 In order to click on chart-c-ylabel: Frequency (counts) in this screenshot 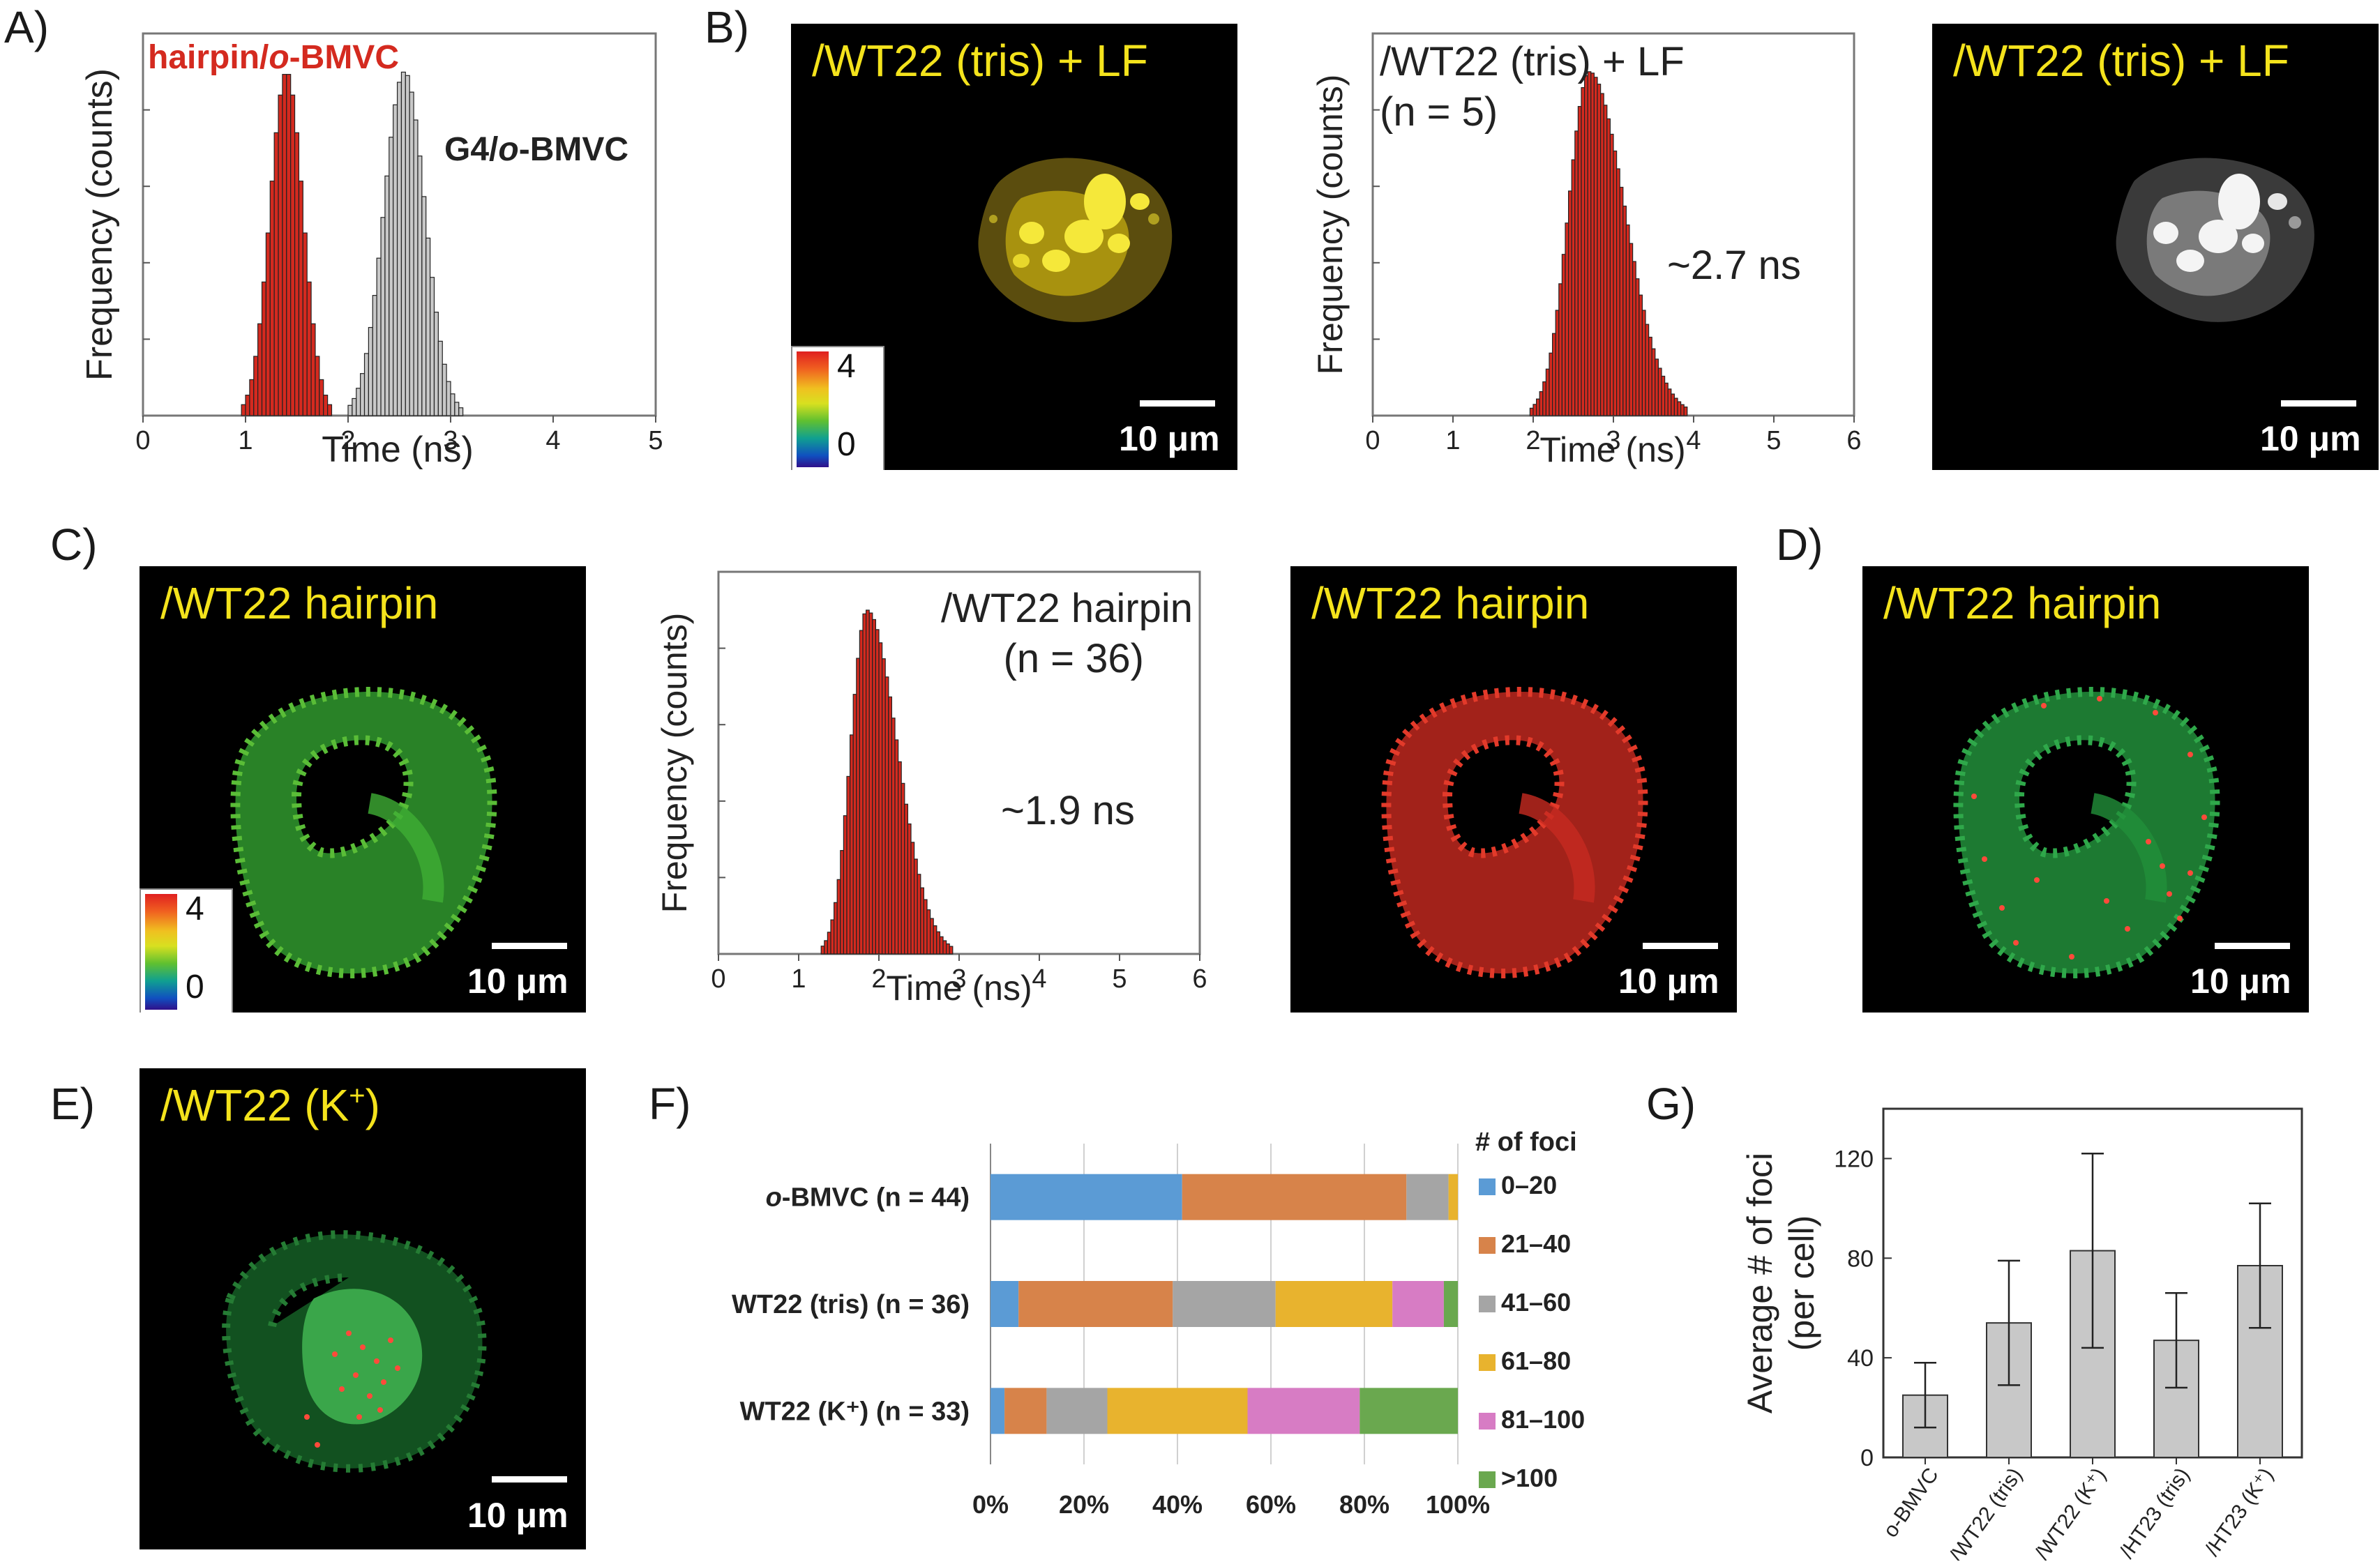, I will do `click(674, 763)`.